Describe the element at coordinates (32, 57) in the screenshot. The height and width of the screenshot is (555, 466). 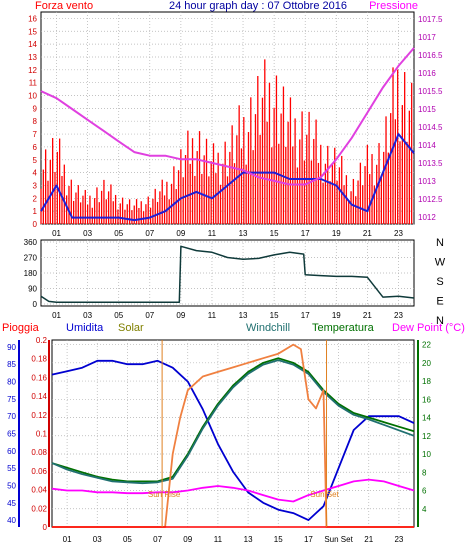
I see `panel-1-ytick-left: 13` at that location.